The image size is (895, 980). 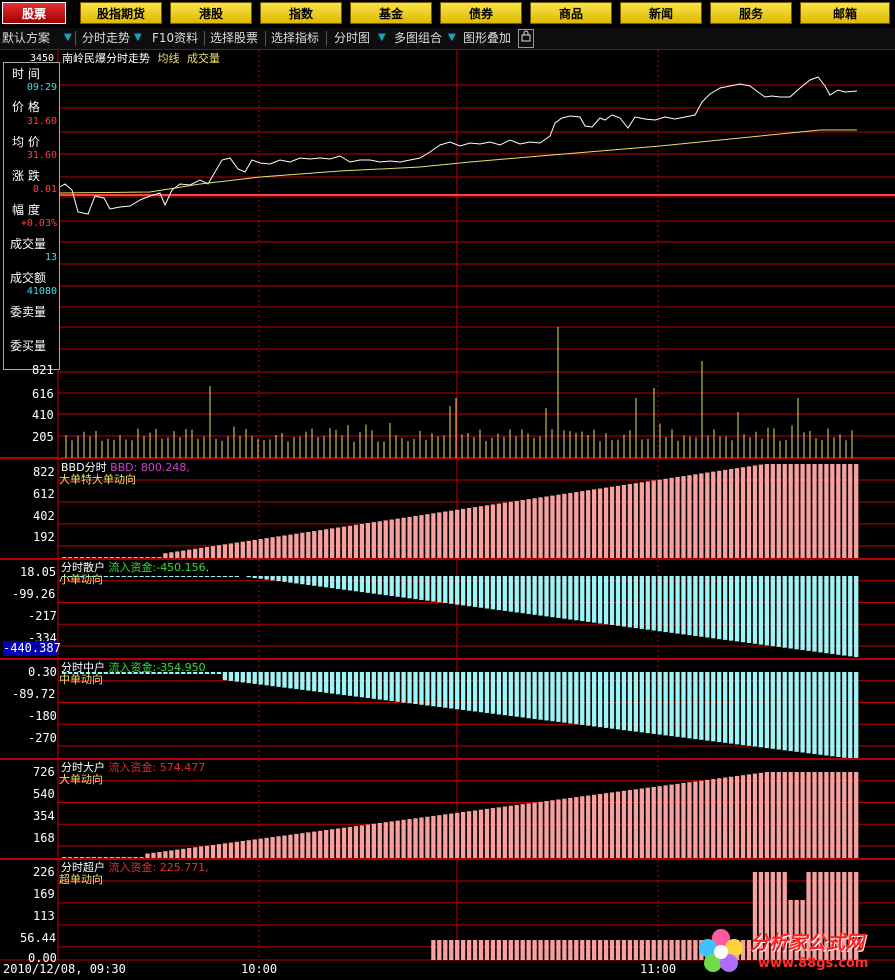 I want to click on scheme-dropdown-icon: ▼, so click(x=68, y=37).